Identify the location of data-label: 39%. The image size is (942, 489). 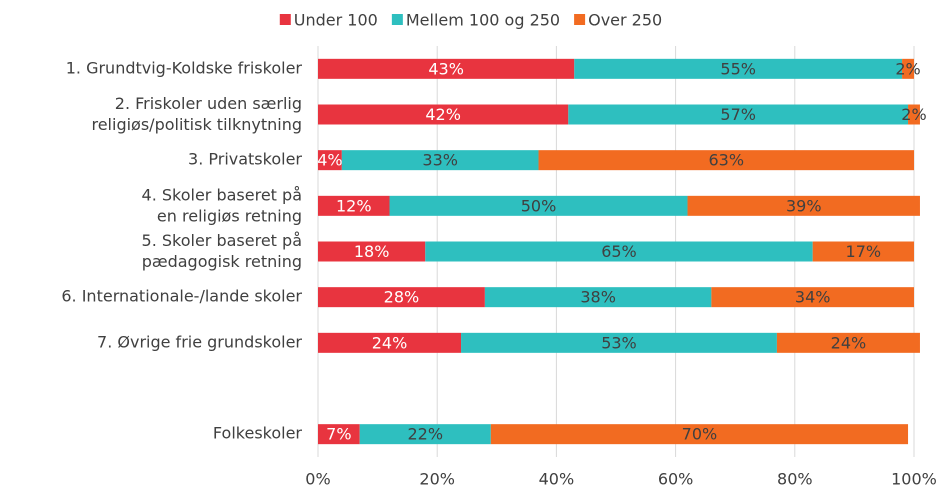
(804, 205).